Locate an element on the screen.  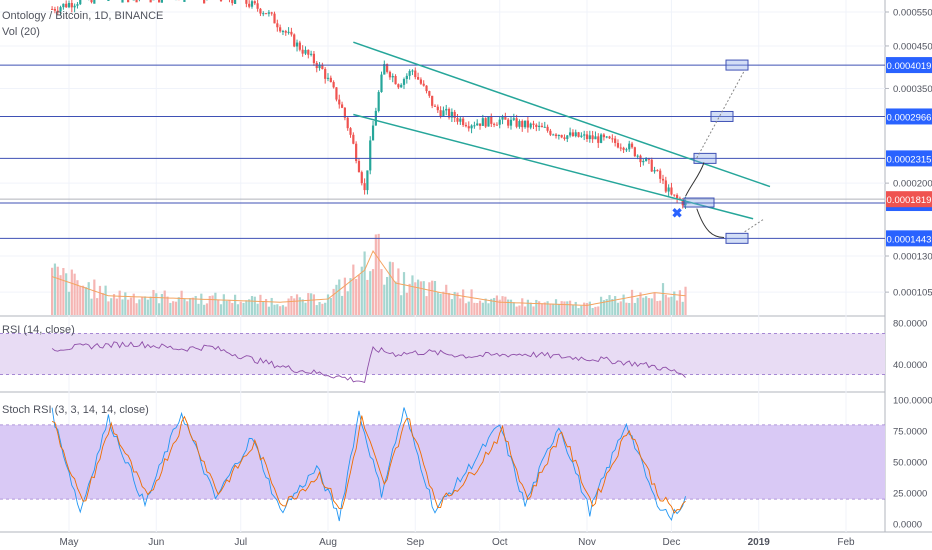
volume-label: Vol (20) is located at coordinates (21, 32).